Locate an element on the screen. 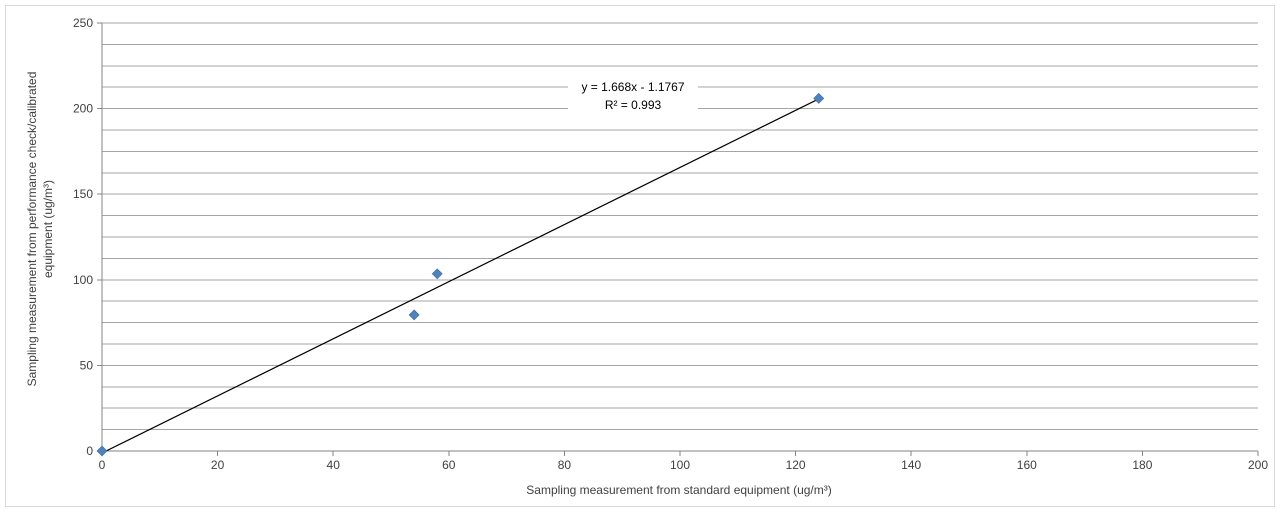  x-tick-label: 200 is located at coordinates (1258, 465).